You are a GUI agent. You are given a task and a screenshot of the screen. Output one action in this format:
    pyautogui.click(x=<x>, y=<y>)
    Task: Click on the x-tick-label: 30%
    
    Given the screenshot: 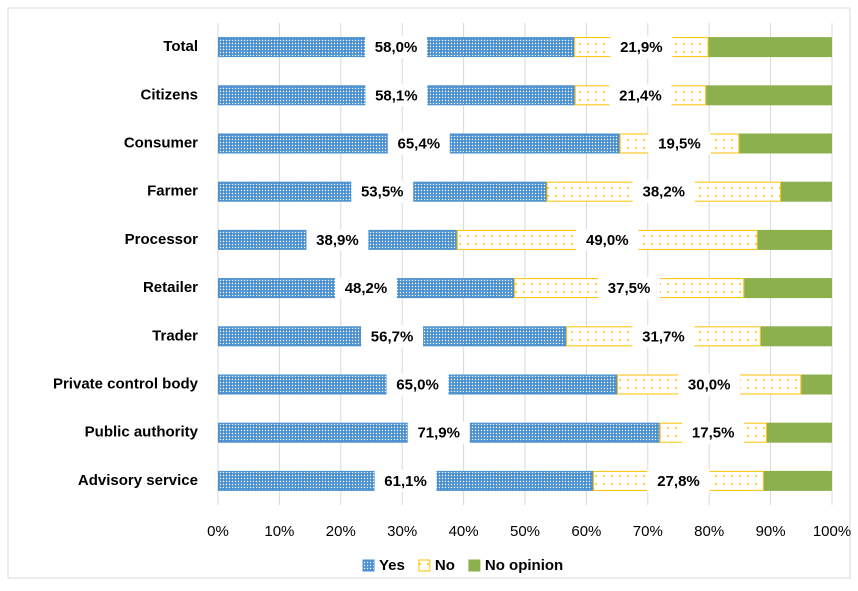 What is the action you would take?
    pyautogui.click(x=402, y=531)
    